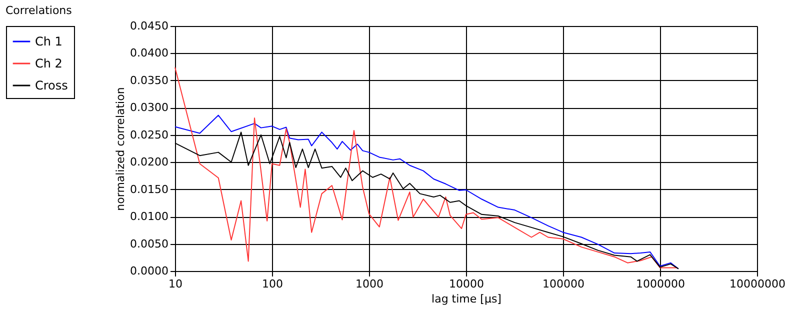 Image resolution: width=801 pixels, height=321 pixels. What do you see at coordinates (149, 271) in the screenshot?
I see `y-tick-label: 0.0000` at bounding box center [149, 271].